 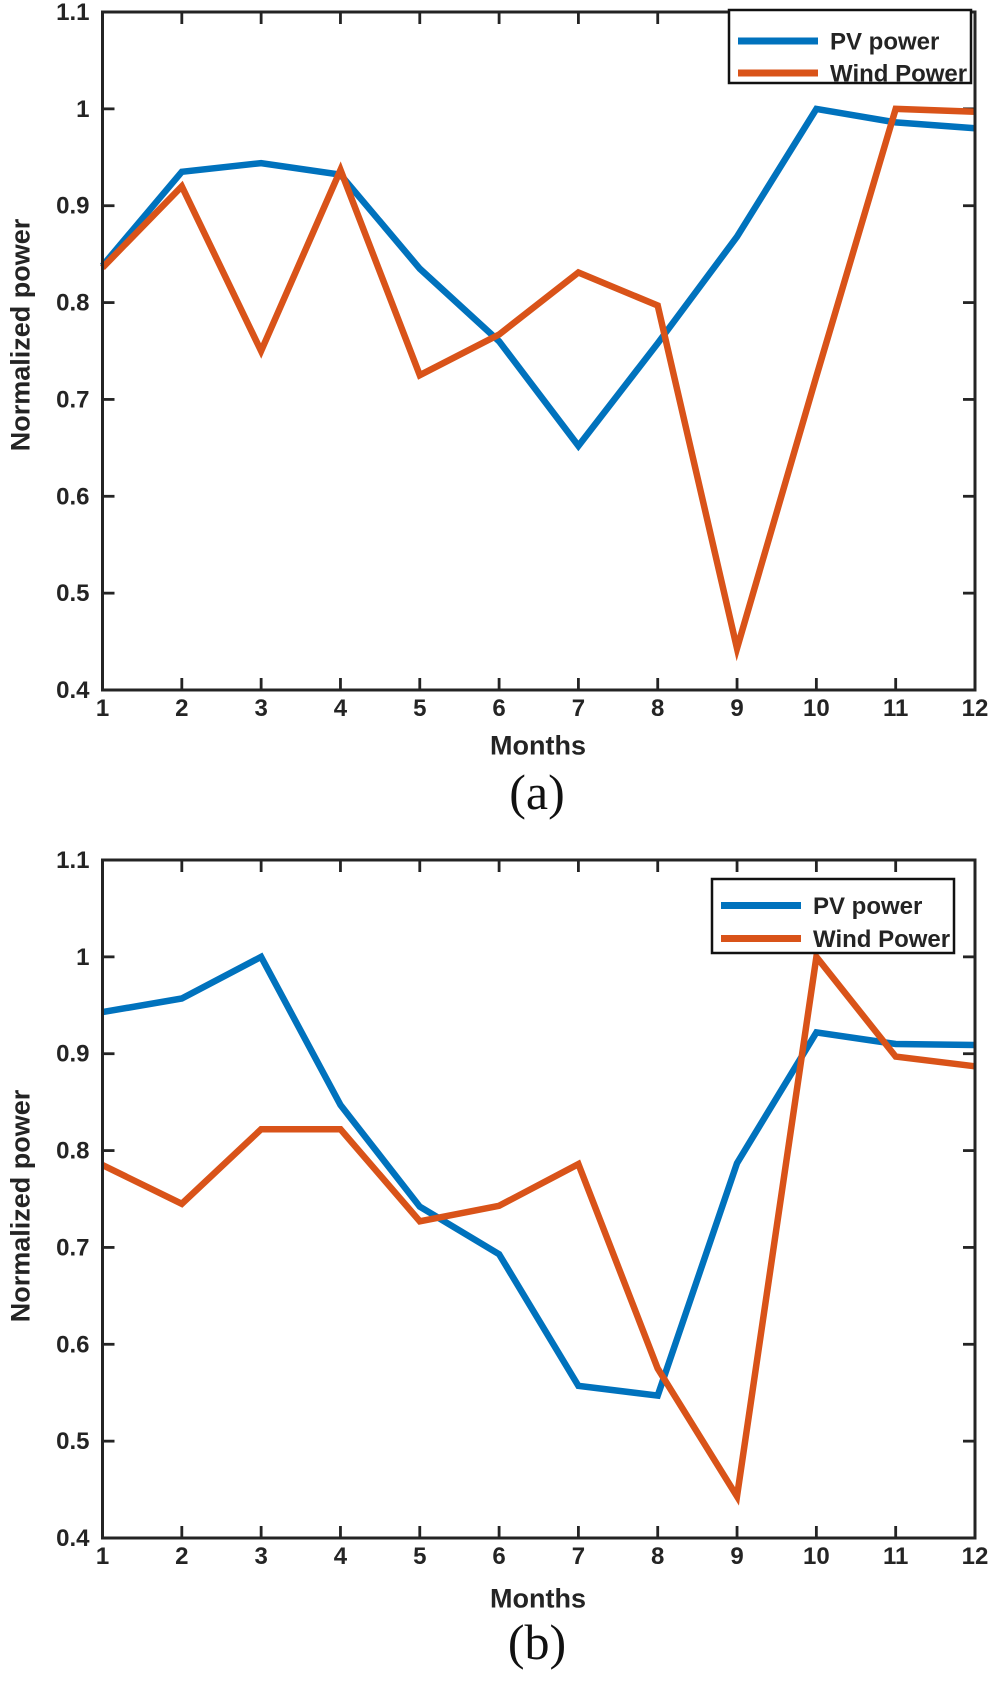 I want to click on y-tick-labels-a: 0.4 0.5 0.6 0.7 0.8 0.9 1 1.1, so click(x=73, y=352).